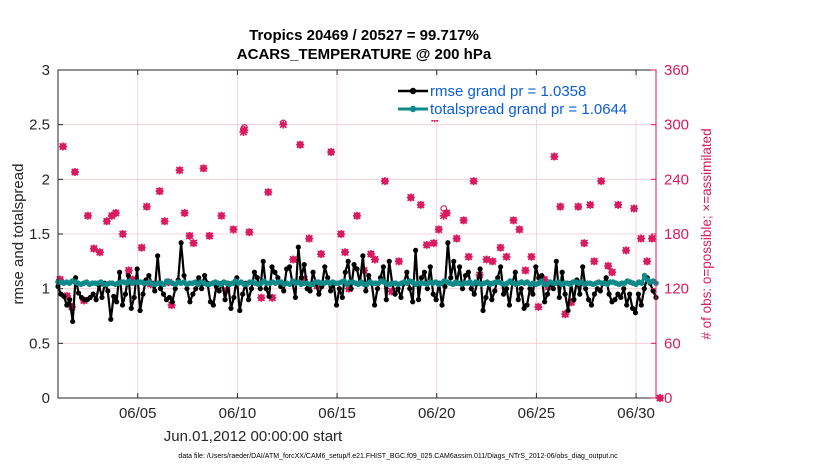  Describe the element at coordinates (138, 413) in the screenshot. I see `x-tick-label: 06/05` at that location.